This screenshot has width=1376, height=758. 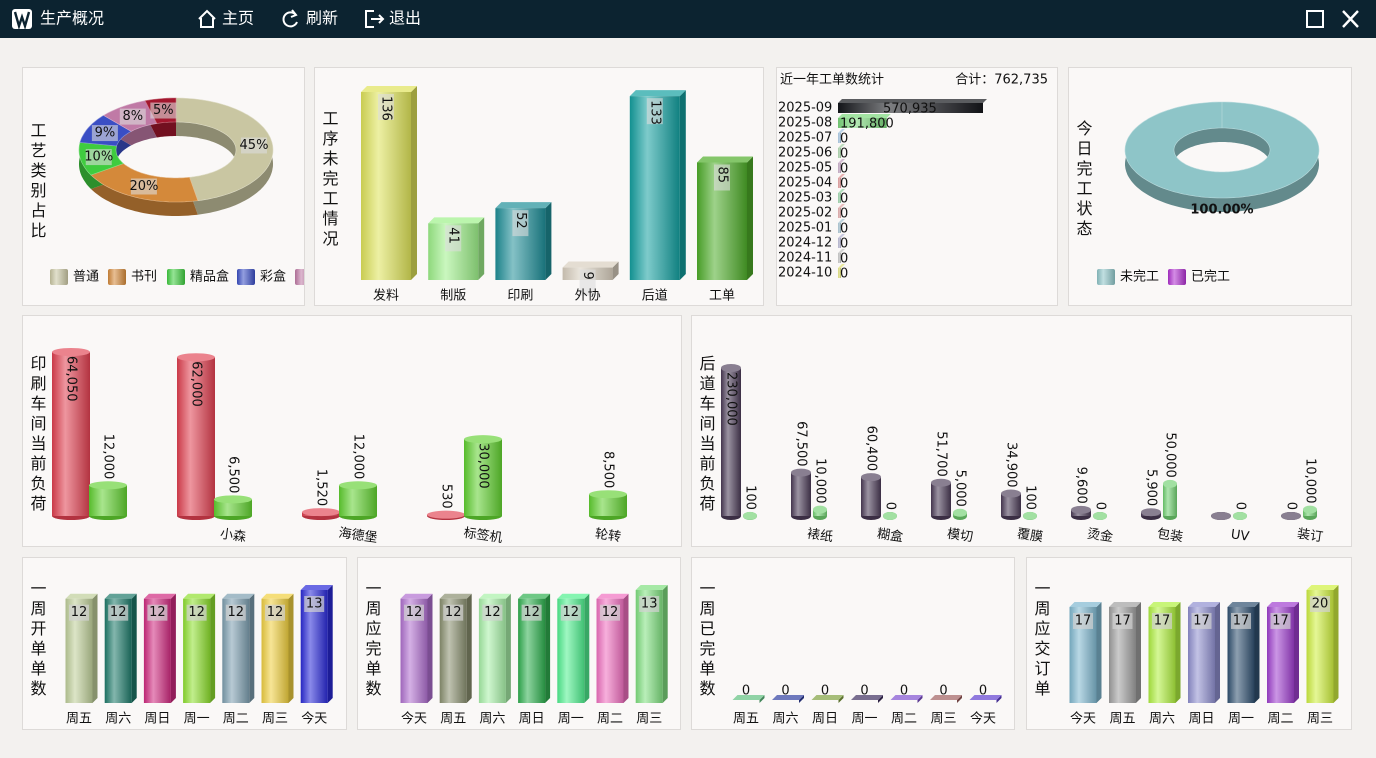 I want to click on category-label: 周五, so click(x=453, y=719).